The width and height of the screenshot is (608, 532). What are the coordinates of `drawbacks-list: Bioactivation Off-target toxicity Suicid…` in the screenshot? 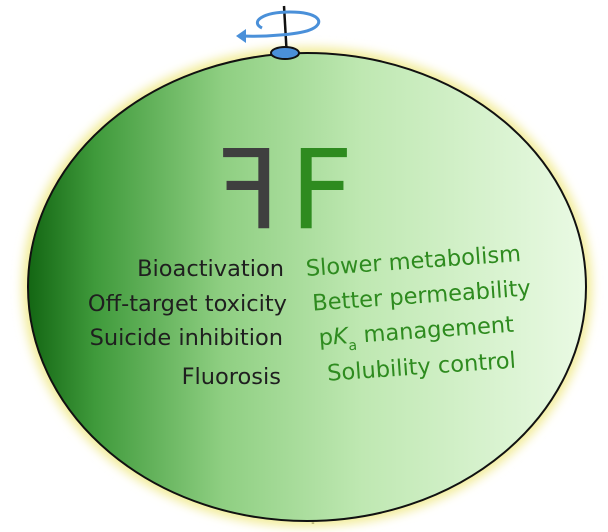 It's located at (187, 323).